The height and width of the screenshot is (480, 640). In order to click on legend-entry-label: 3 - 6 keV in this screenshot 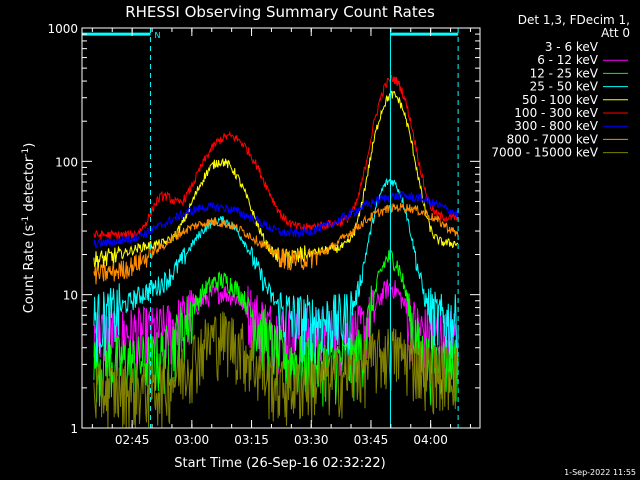, I will do `click(572, 47)`.